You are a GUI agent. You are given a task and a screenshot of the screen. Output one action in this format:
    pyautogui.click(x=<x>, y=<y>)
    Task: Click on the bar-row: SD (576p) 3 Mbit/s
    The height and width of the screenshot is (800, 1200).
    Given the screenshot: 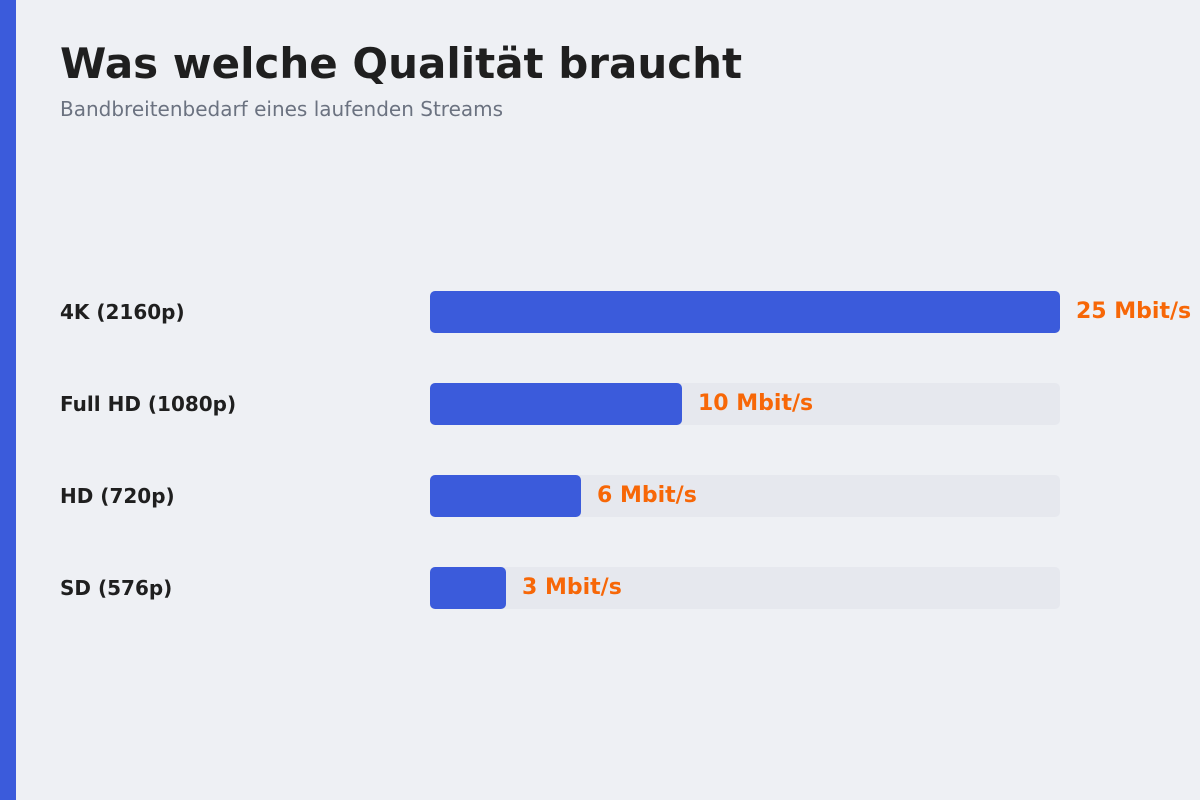 What is the action you would take?
    pyautogui.click(x=600, y=588)
    